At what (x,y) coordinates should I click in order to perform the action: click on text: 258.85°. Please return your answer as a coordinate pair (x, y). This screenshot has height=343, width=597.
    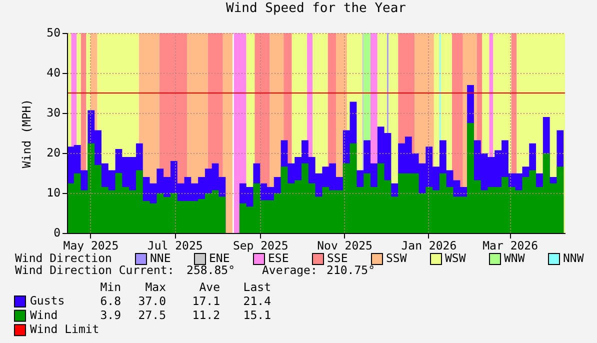
    Looking at the image, I should click on (210, 270).